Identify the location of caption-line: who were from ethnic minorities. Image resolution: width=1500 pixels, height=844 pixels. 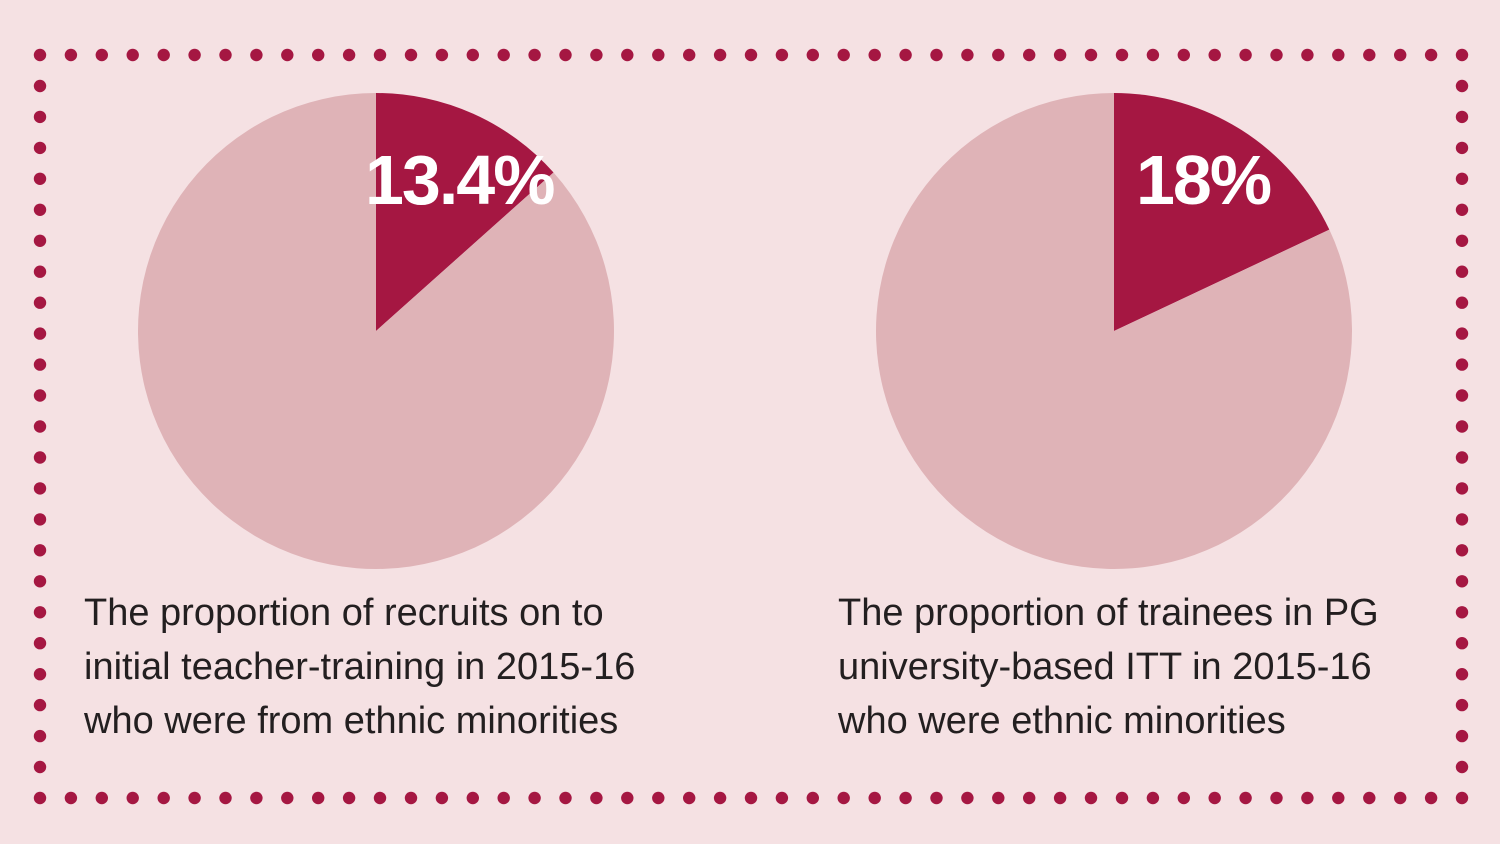
(351, 721).